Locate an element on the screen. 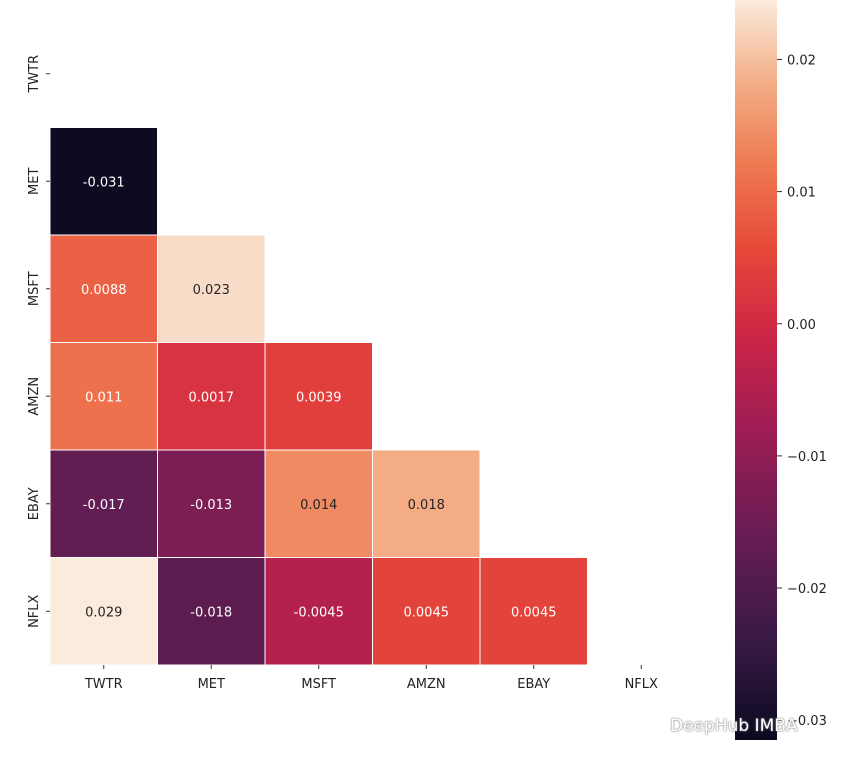 The width and height of the screenshot is (843, 765). heatmap-cell-msft-twtr is located at coordinates (103, 288).